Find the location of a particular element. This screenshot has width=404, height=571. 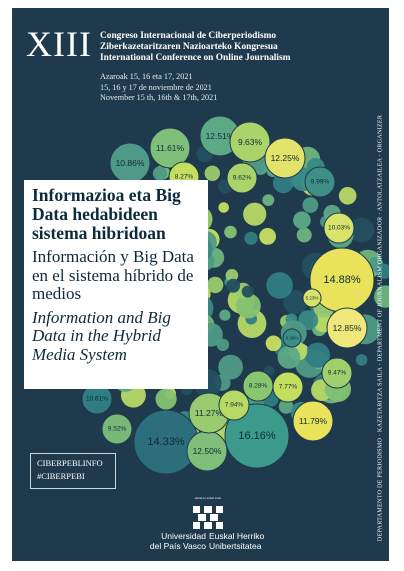

bubble-label: 10.86% is located at coordinates (130, 163).